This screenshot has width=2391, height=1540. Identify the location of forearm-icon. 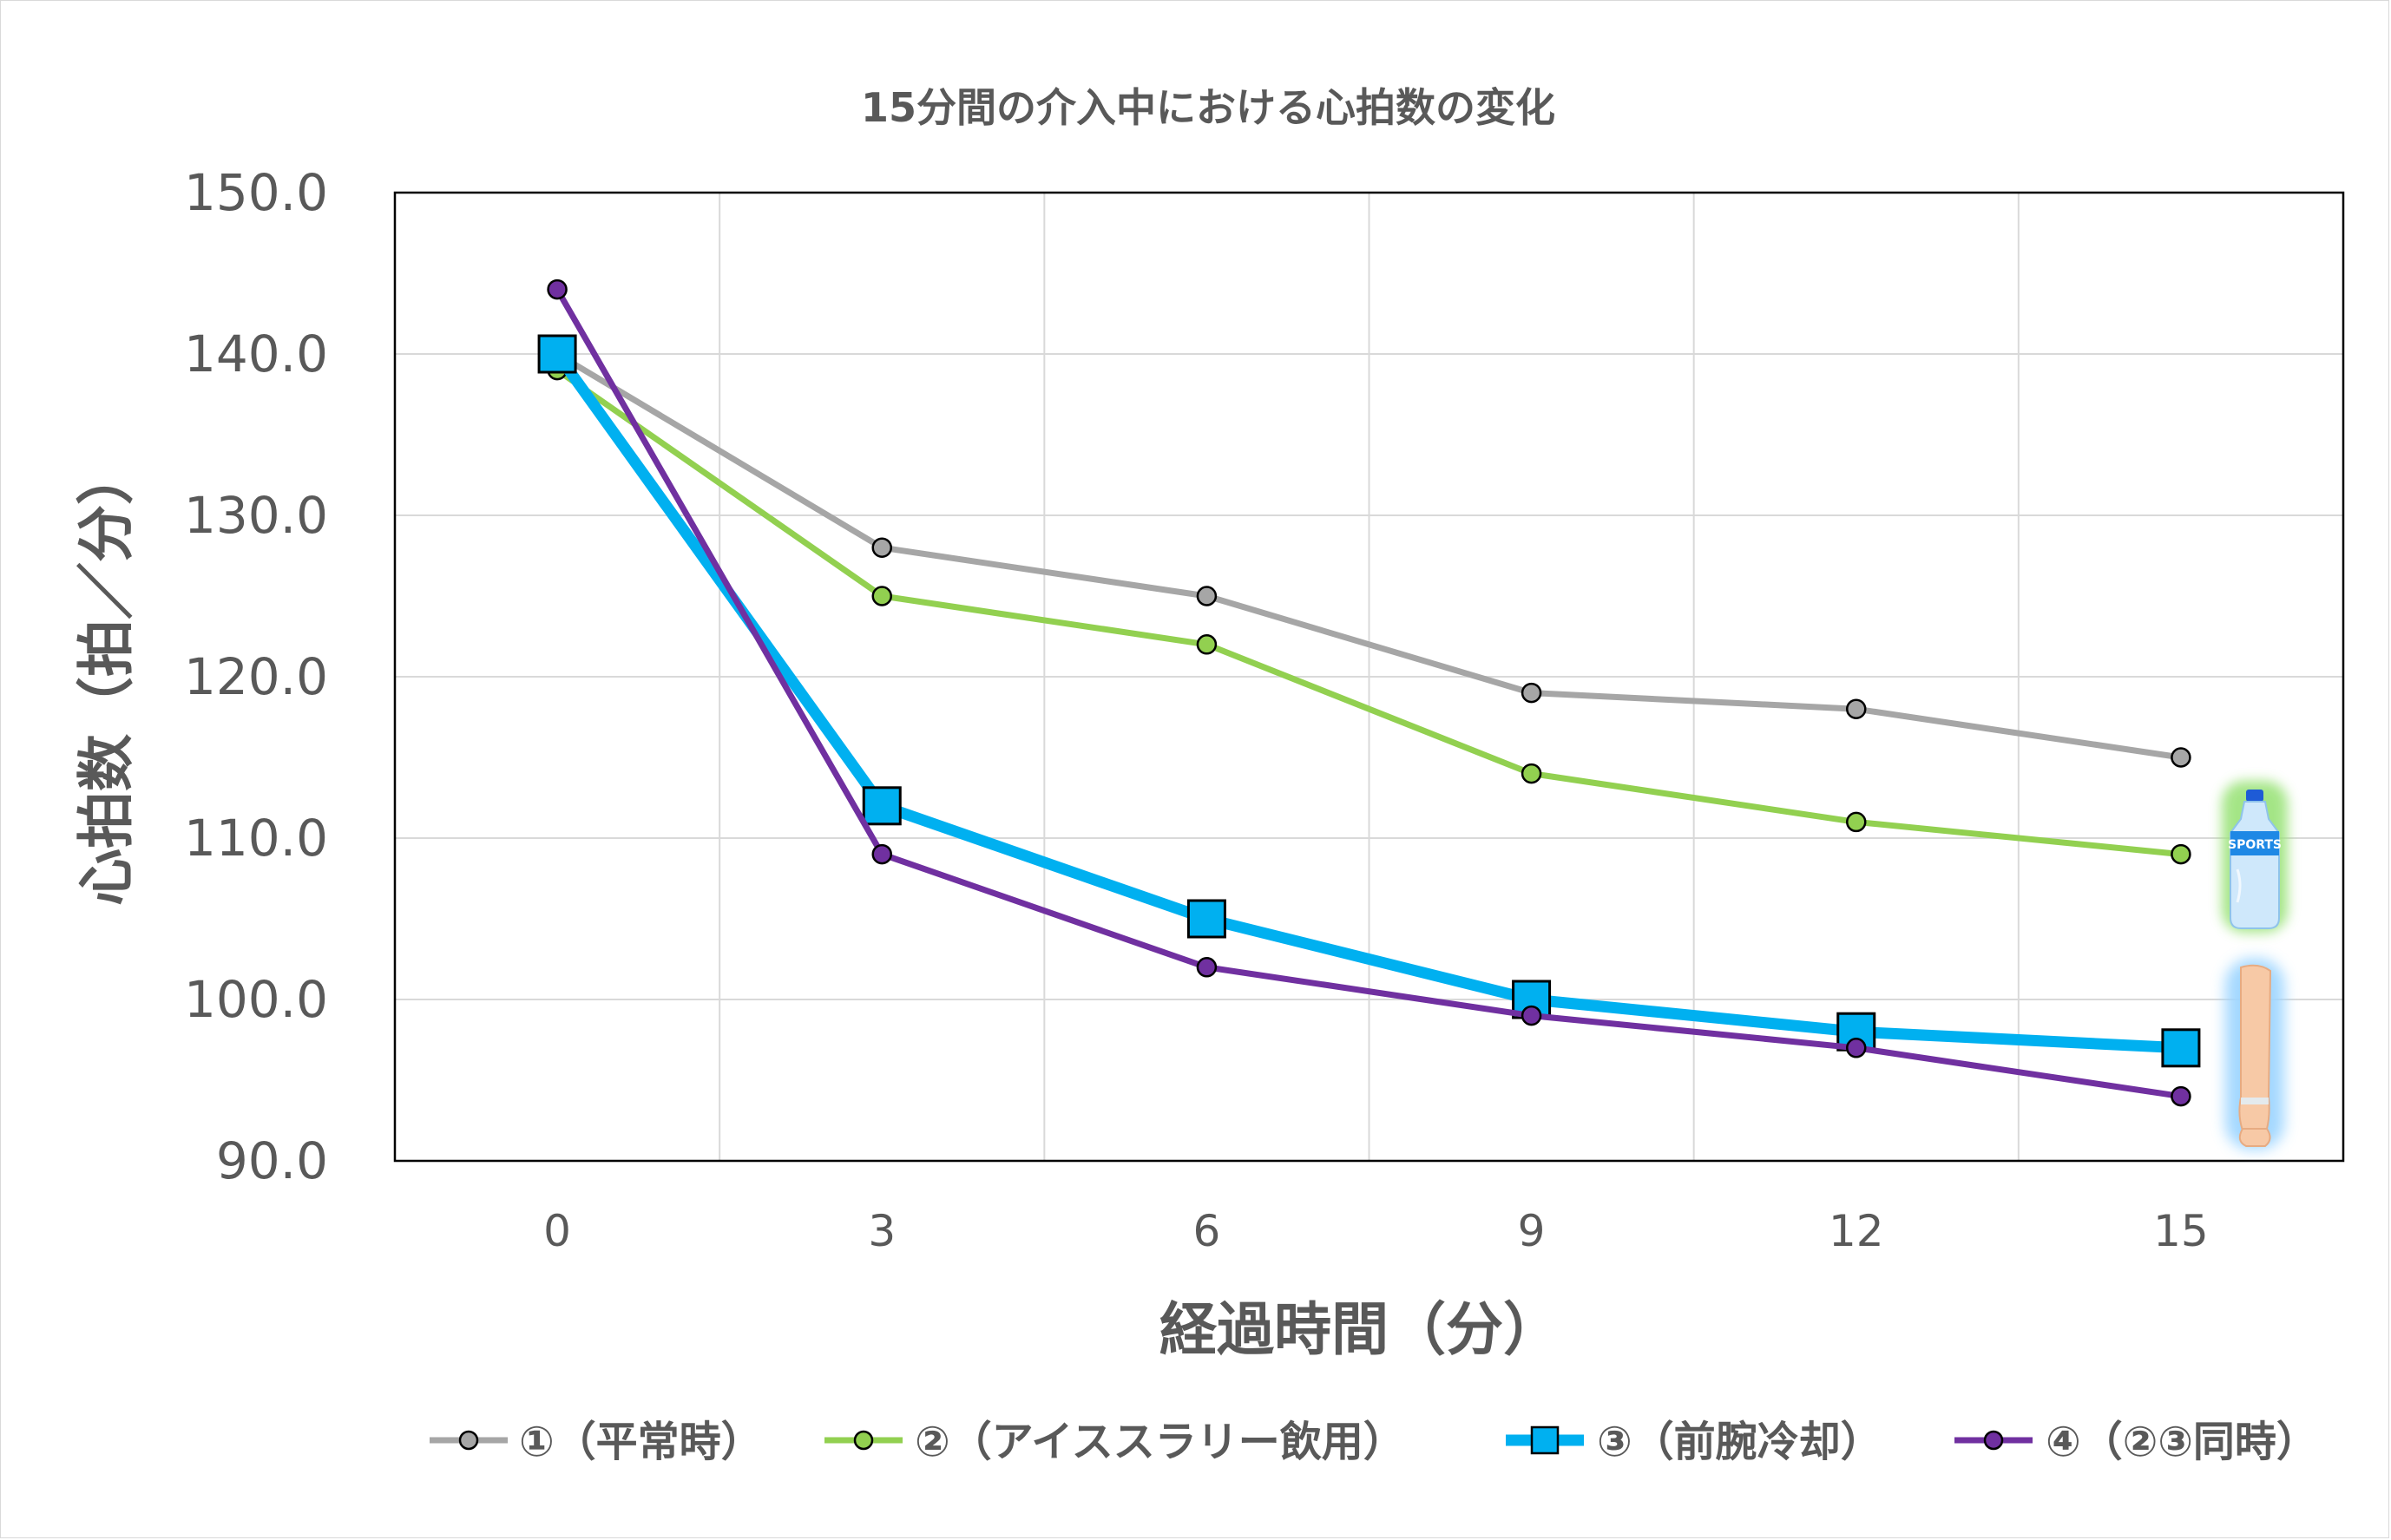
(2254, 1054).